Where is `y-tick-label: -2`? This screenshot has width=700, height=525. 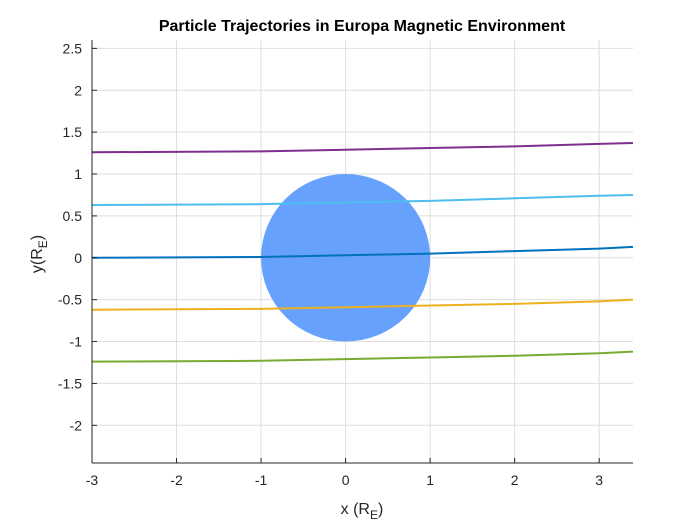 y-tick-label: -2 is located at coordinates (76, 425).